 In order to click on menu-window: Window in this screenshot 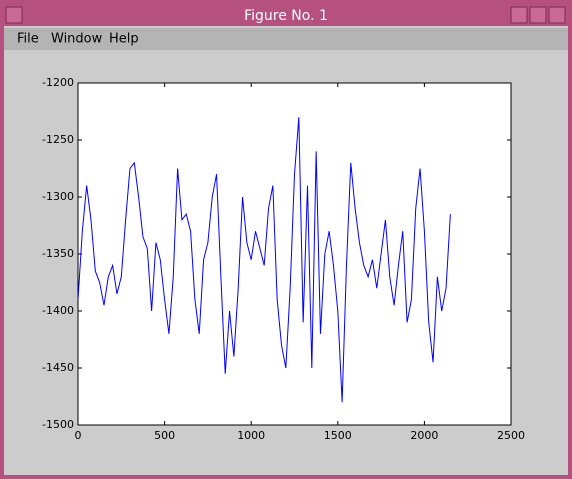, I will do `click(77, 39)`.